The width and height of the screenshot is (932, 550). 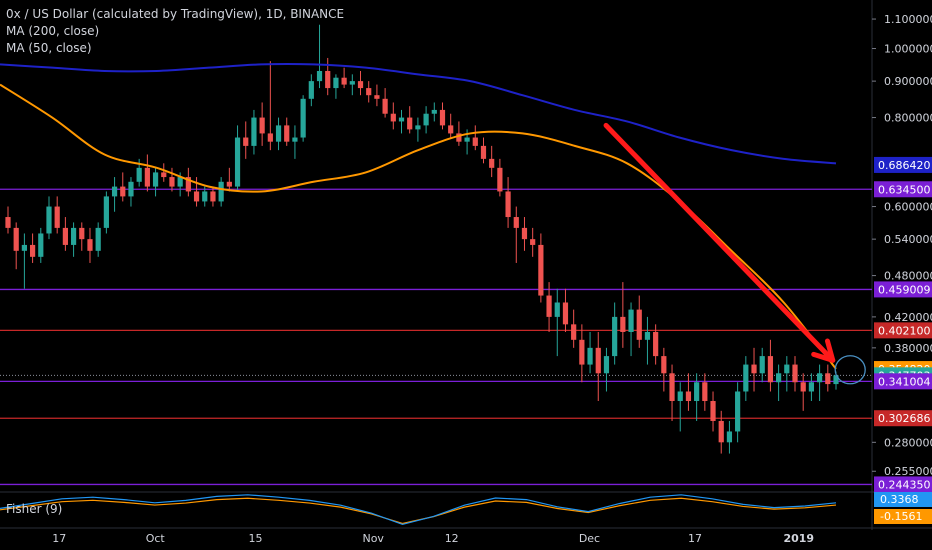 I want to click on fisher-line, so click(x=418, y=510).